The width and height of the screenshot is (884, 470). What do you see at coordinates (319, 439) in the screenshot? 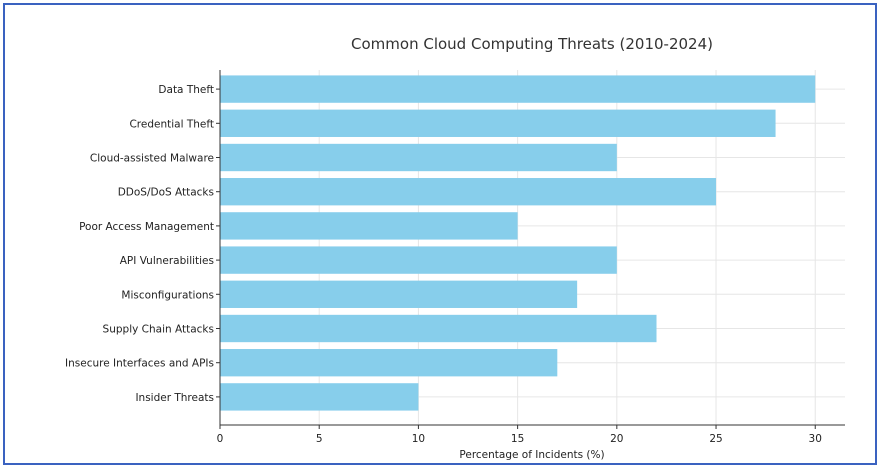
I see `x-tick-label: 5` at bounding box center [319, 439].